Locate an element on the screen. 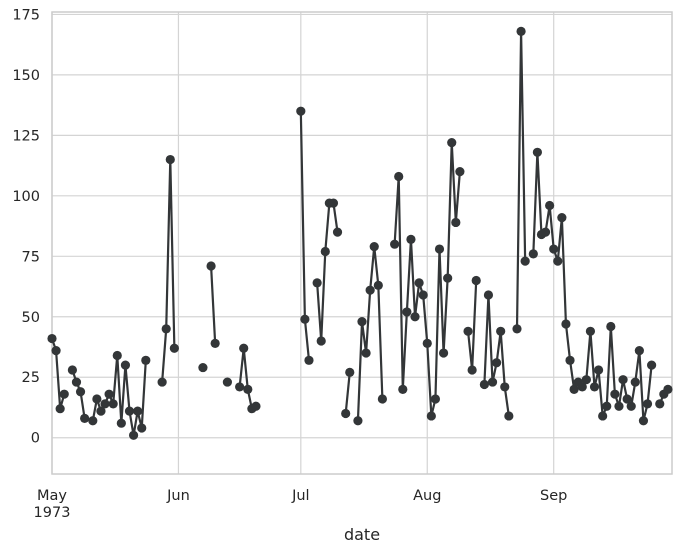 The height and width of the screenshot is (558, 682). x-tick-label: Jul is located at coordinates (300, 496).